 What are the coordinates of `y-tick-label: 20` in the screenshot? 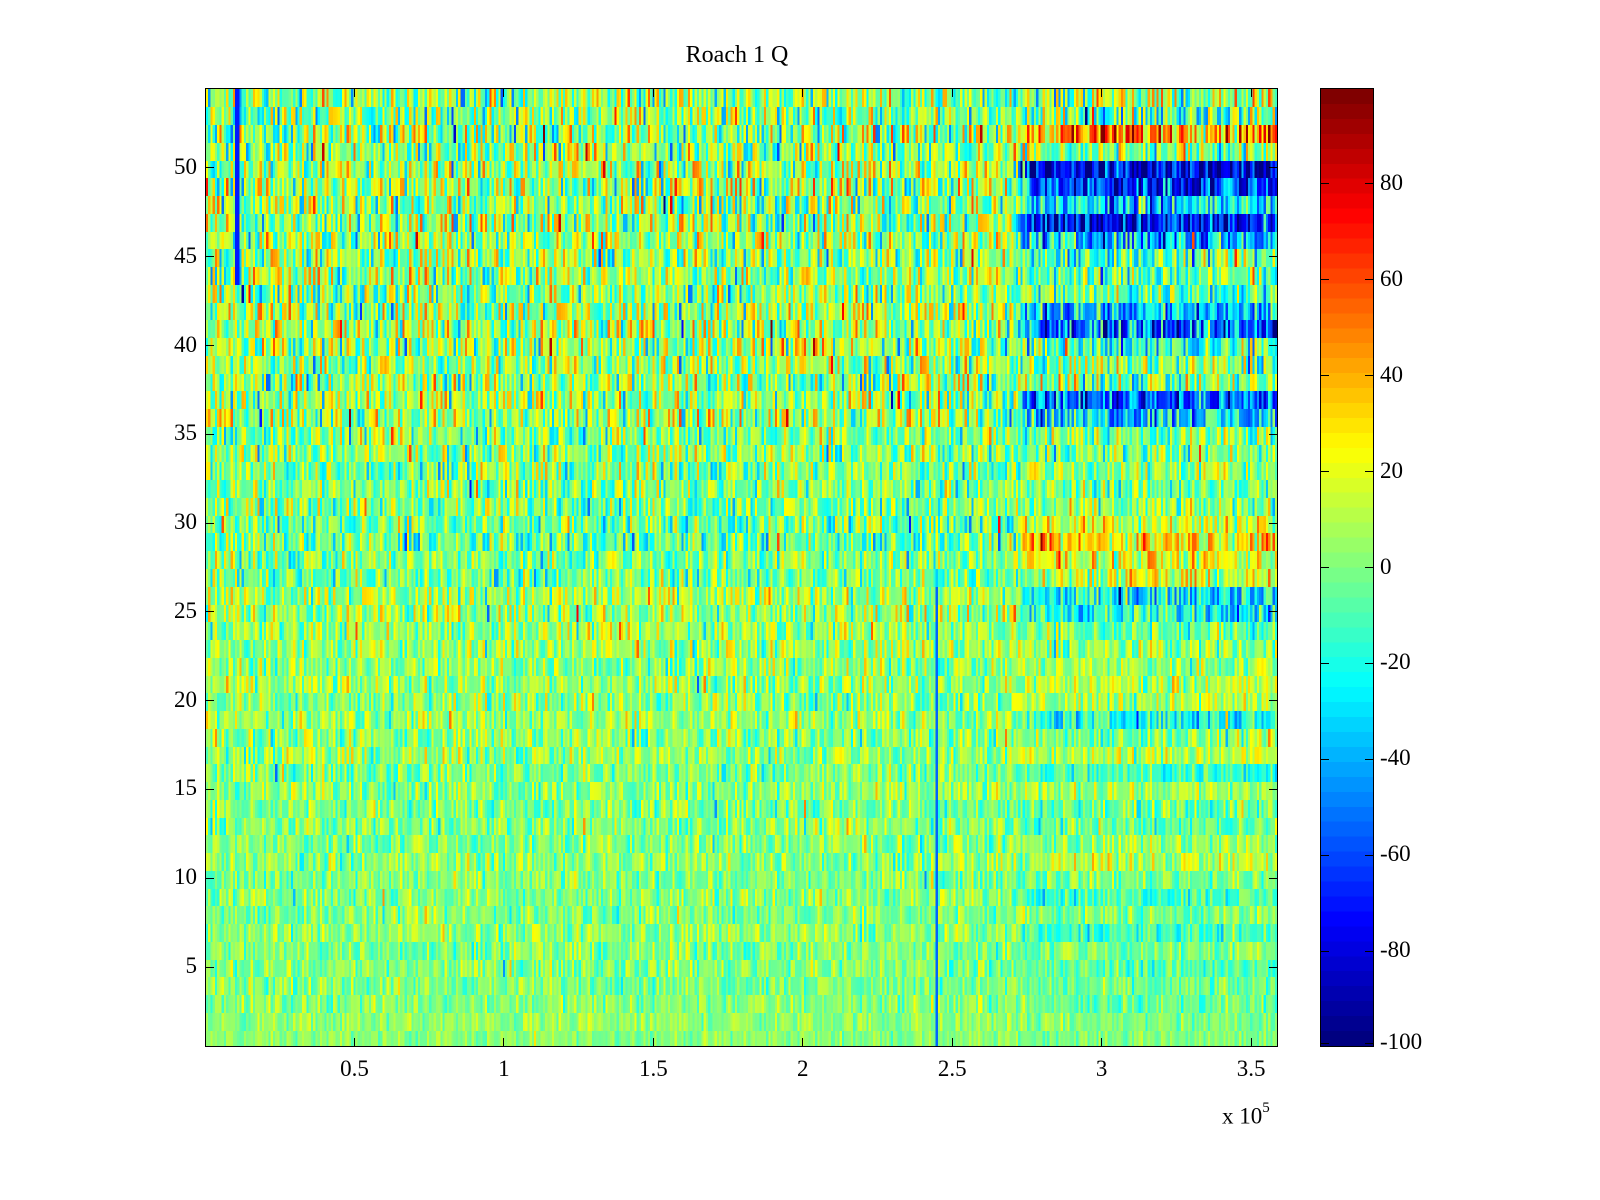 It's located at (185, 699).